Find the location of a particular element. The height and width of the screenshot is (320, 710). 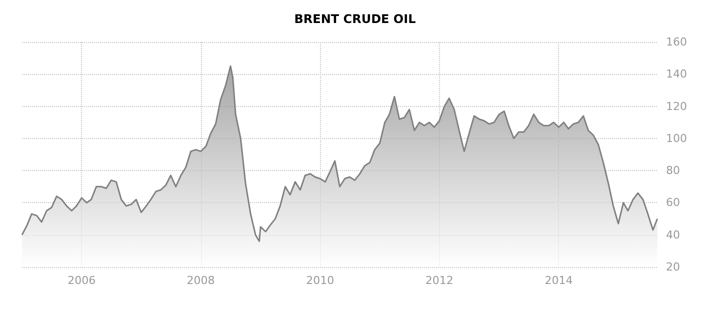

y-tick-label: 120 is located at coordinates (676, 106).